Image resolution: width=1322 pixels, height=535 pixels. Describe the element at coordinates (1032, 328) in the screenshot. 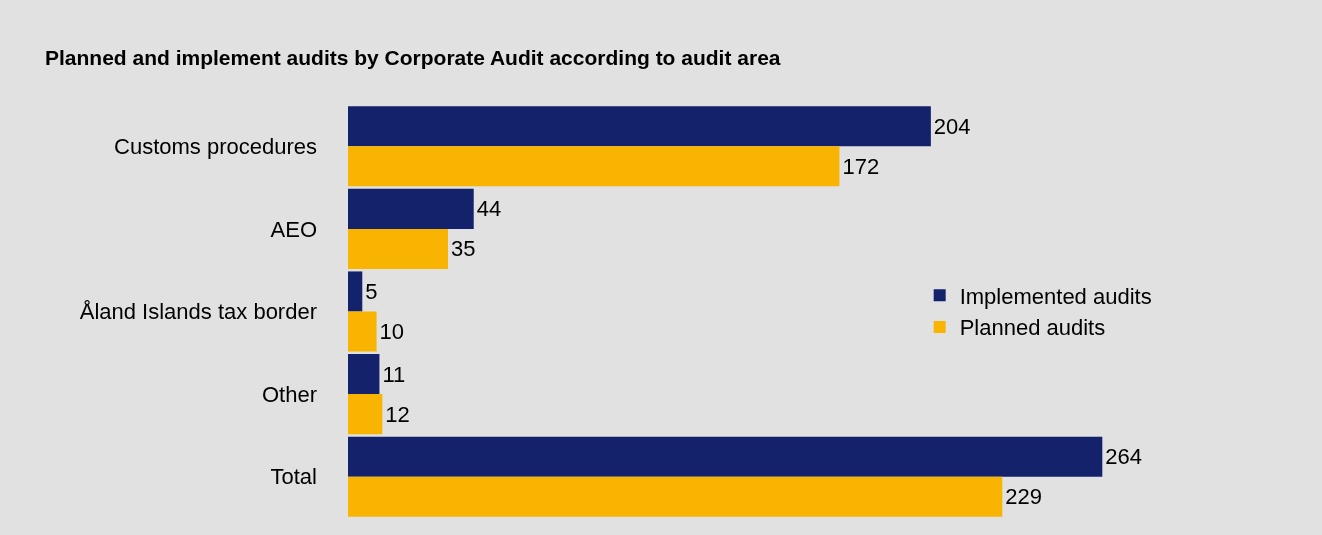

I see `legend-label: Planned audits` at that location.